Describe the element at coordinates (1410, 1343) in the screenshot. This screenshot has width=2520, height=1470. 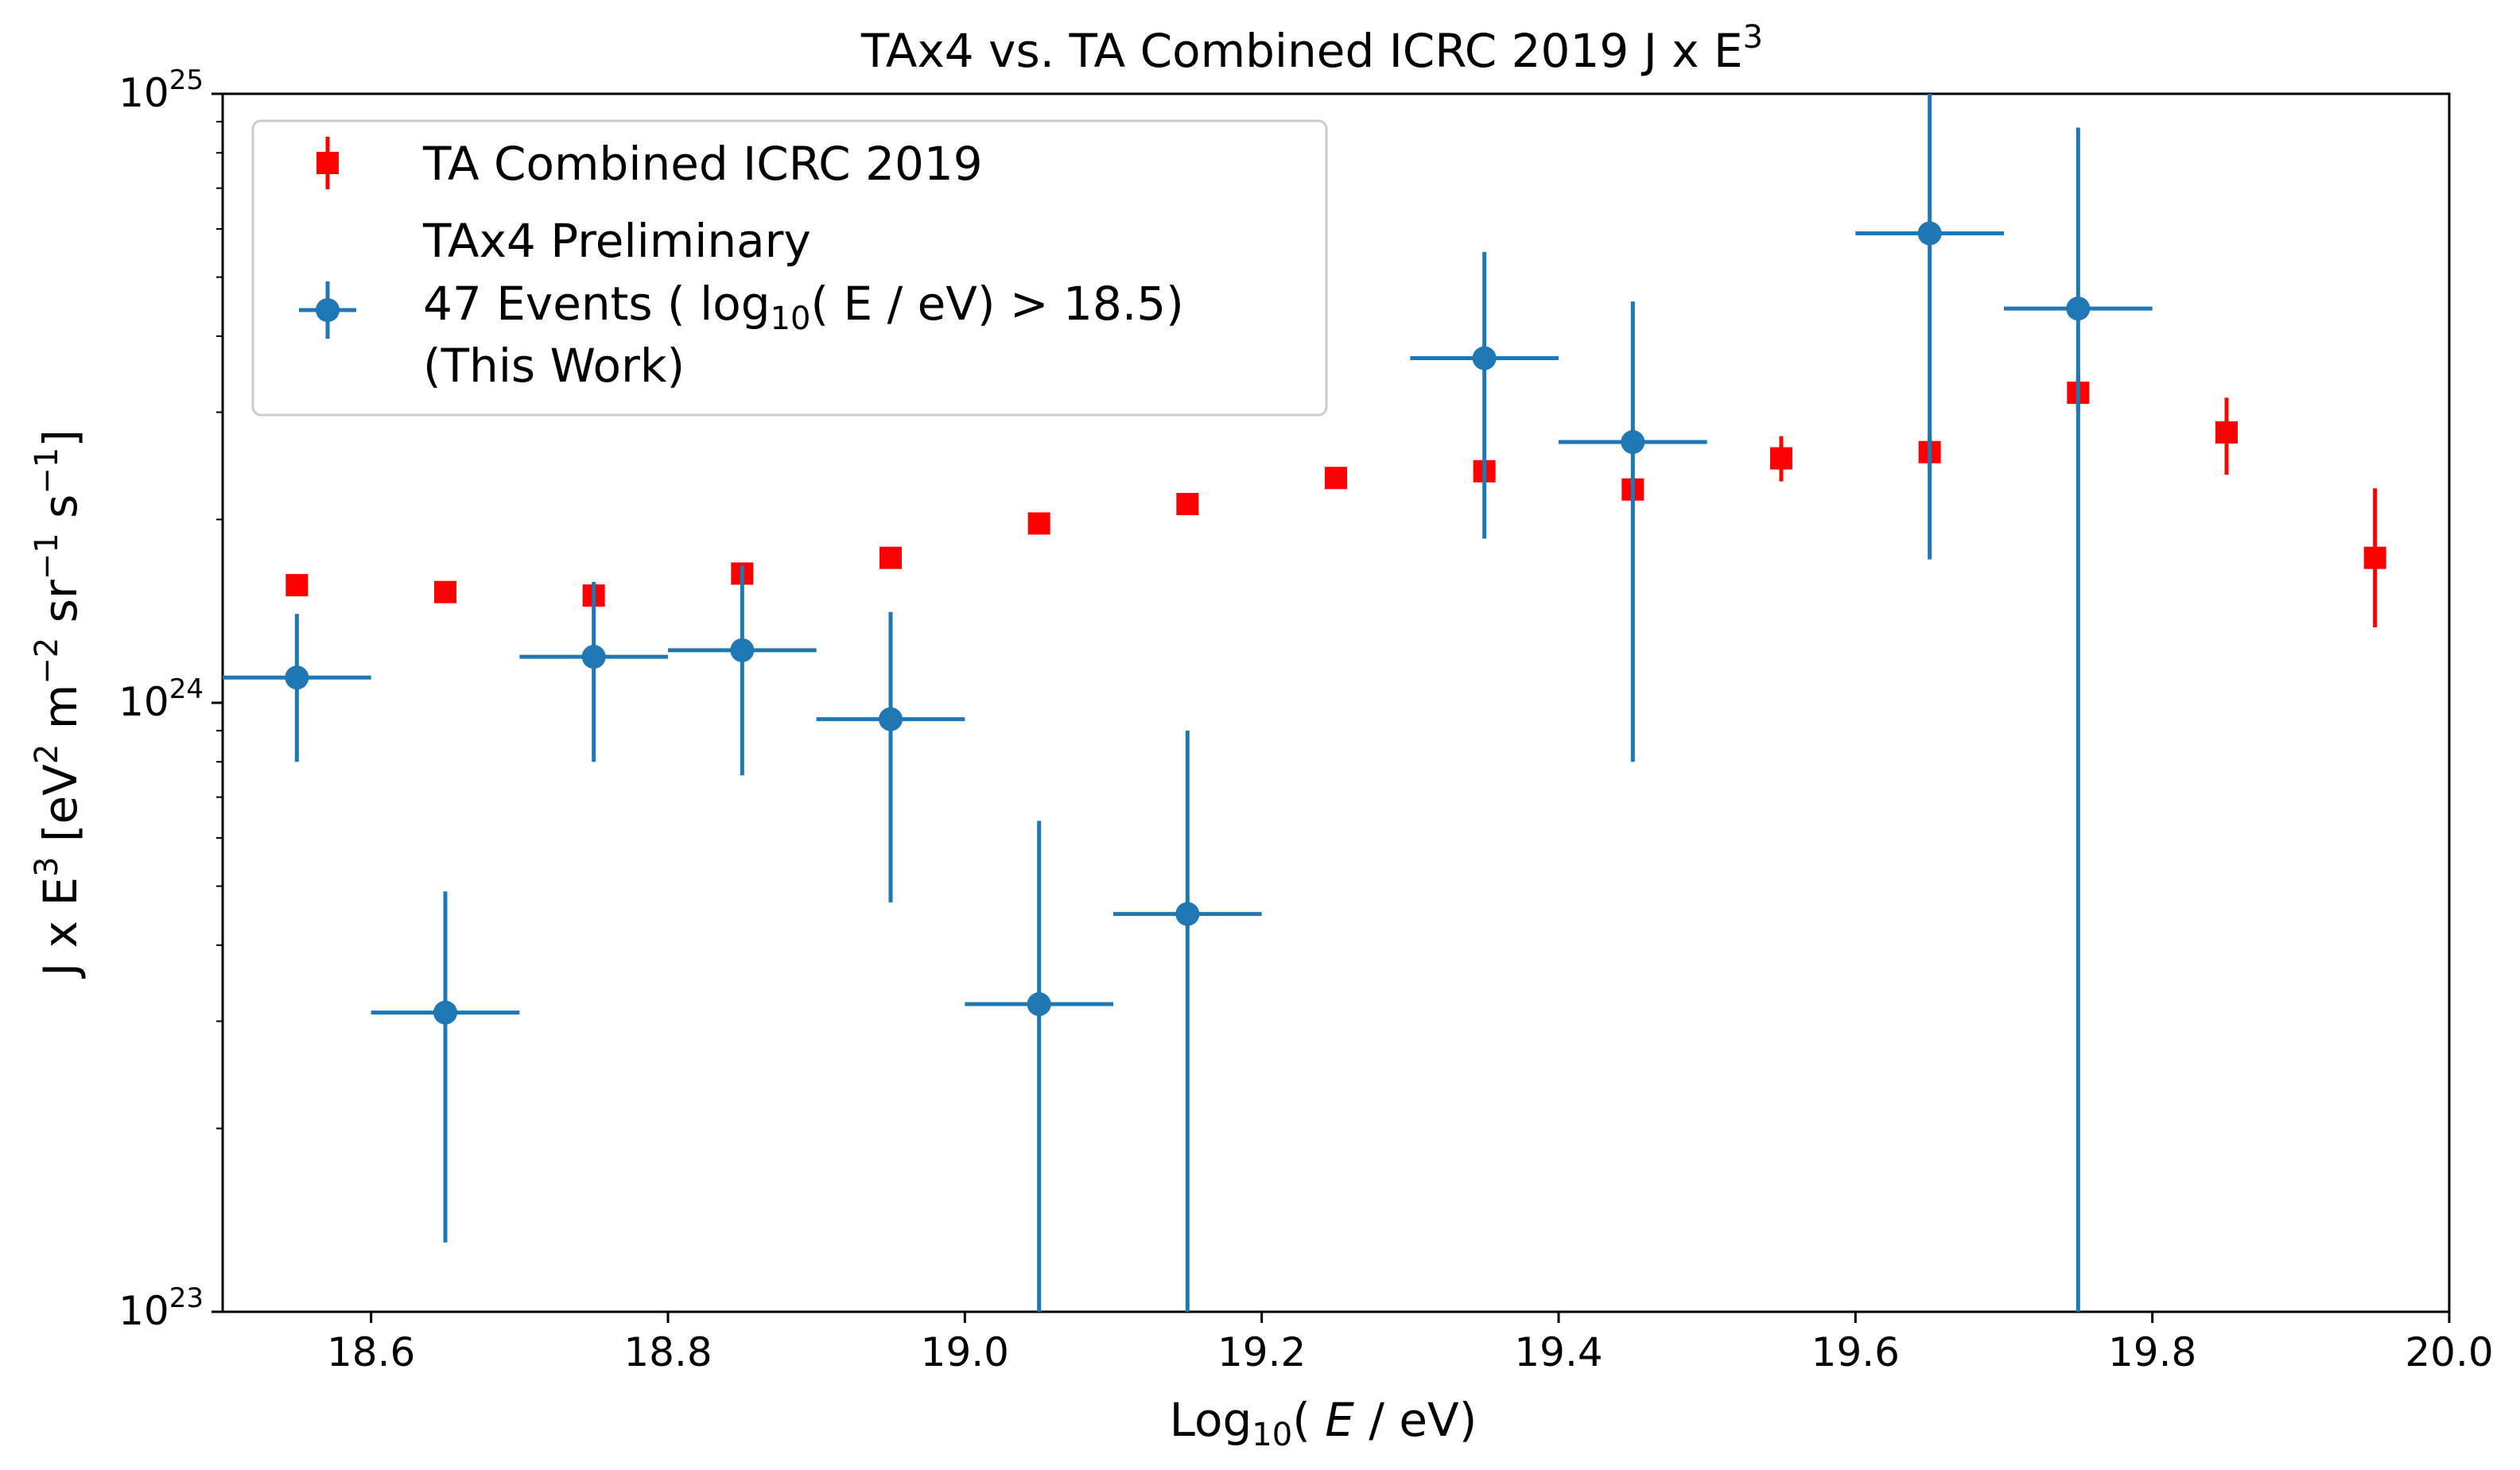
I see `x-axis: 18.6 18.8 19.0 19.2 19.4 19.6 19.8 20.0` at that location.